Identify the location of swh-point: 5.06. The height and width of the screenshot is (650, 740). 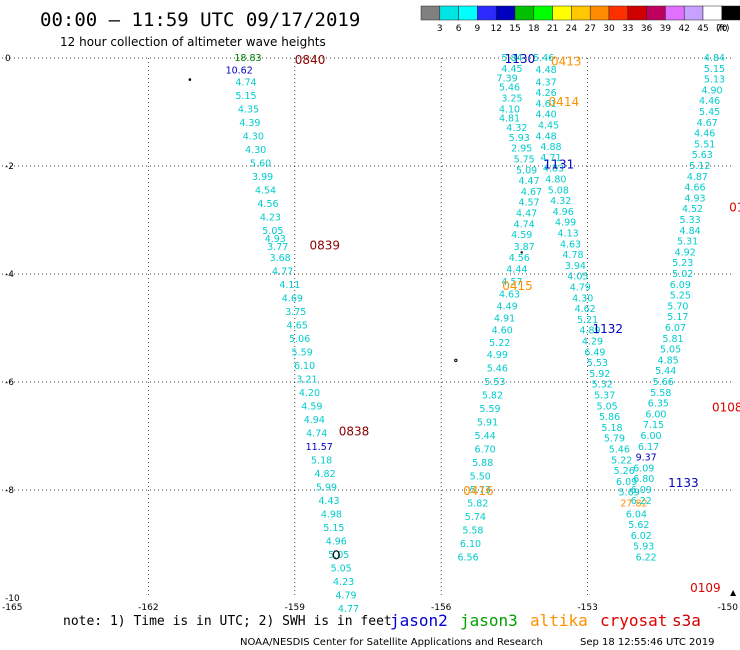
(299, 339).